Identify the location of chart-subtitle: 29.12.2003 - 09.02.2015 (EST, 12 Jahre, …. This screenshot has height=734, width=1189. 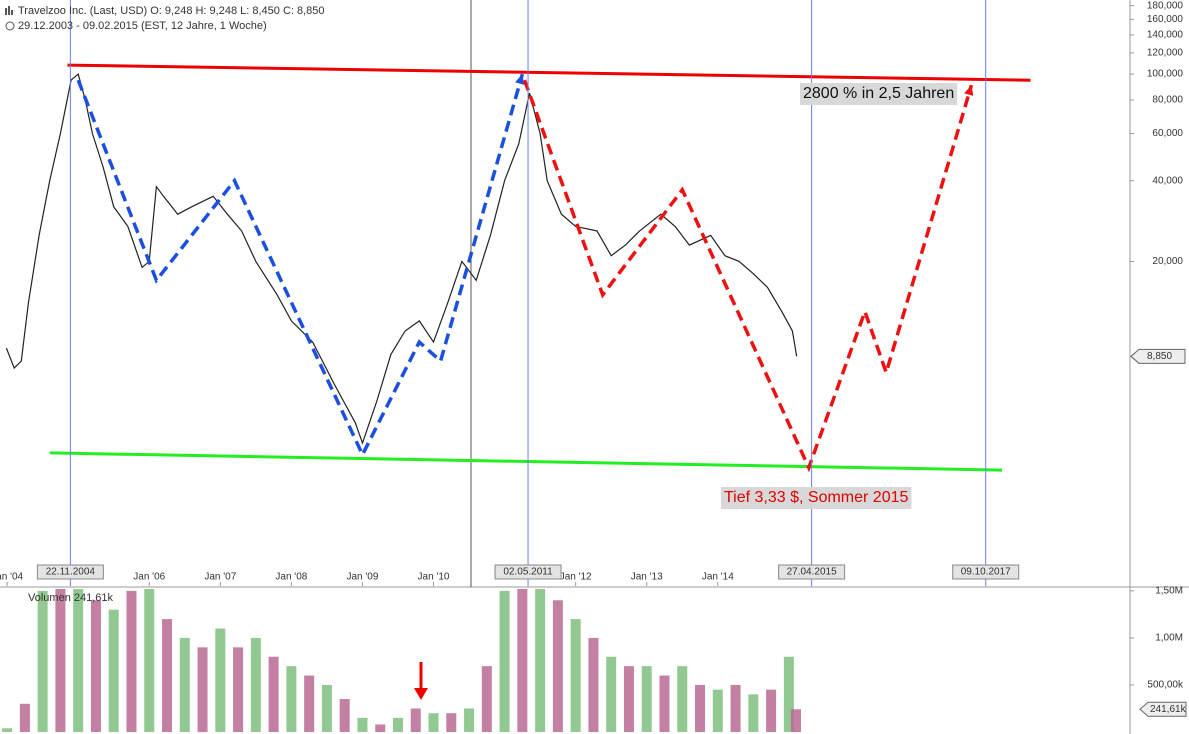
(142, 26).